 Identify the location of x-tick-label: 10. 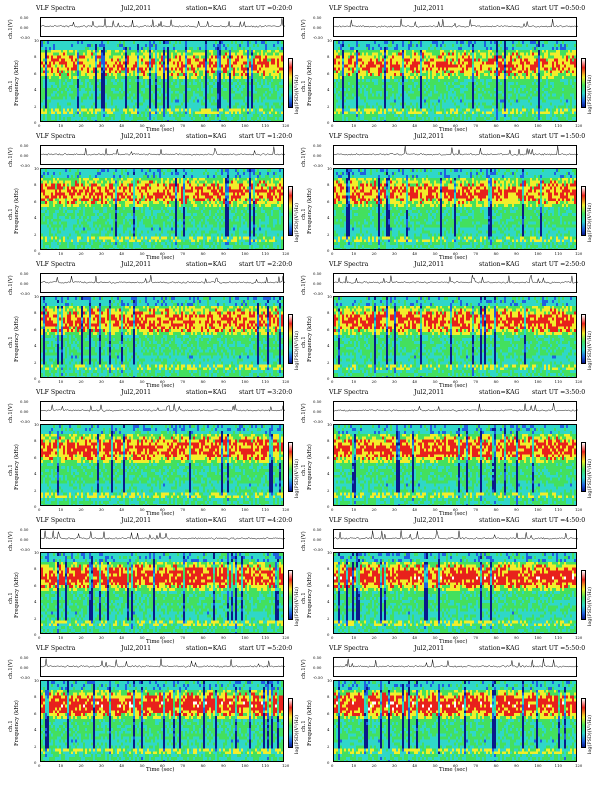
(60, 765).